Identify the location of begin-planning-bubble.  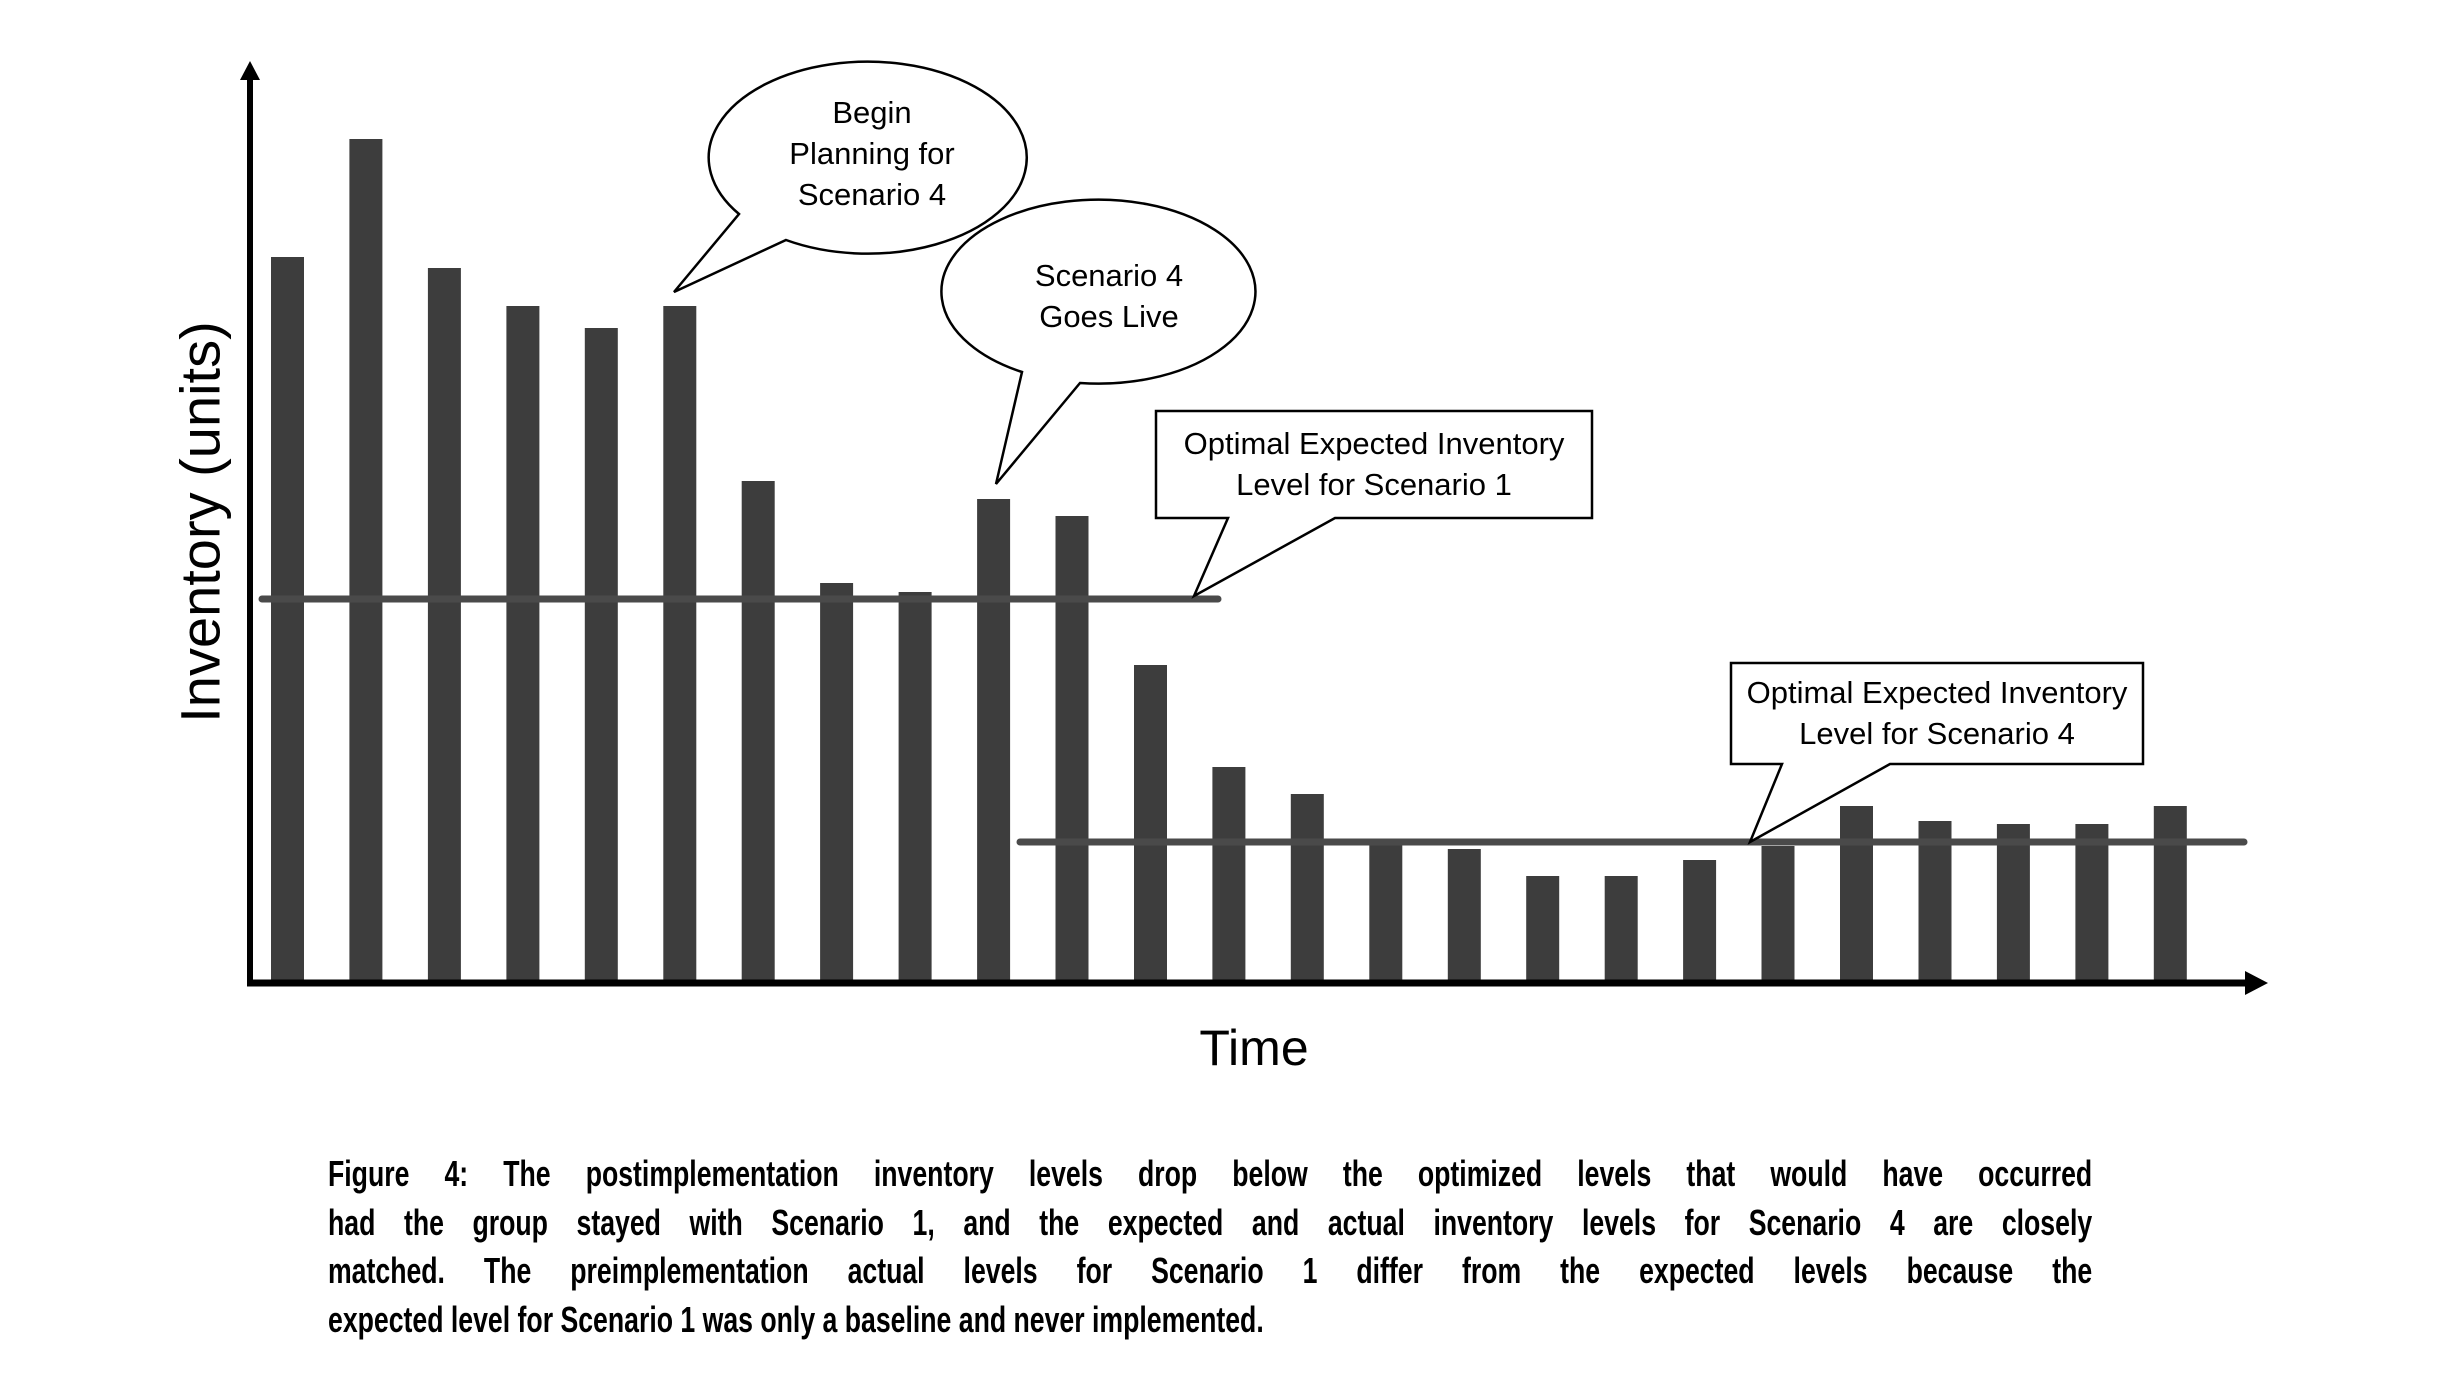
(850, 177).